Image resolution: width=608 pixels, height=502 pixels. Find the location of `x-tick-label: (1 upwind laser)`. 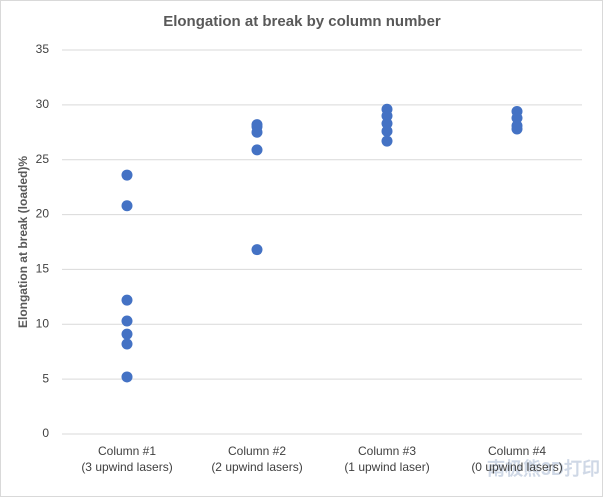

x-tick-label: (1 upwind laser) is located at coordinates (386, 467).